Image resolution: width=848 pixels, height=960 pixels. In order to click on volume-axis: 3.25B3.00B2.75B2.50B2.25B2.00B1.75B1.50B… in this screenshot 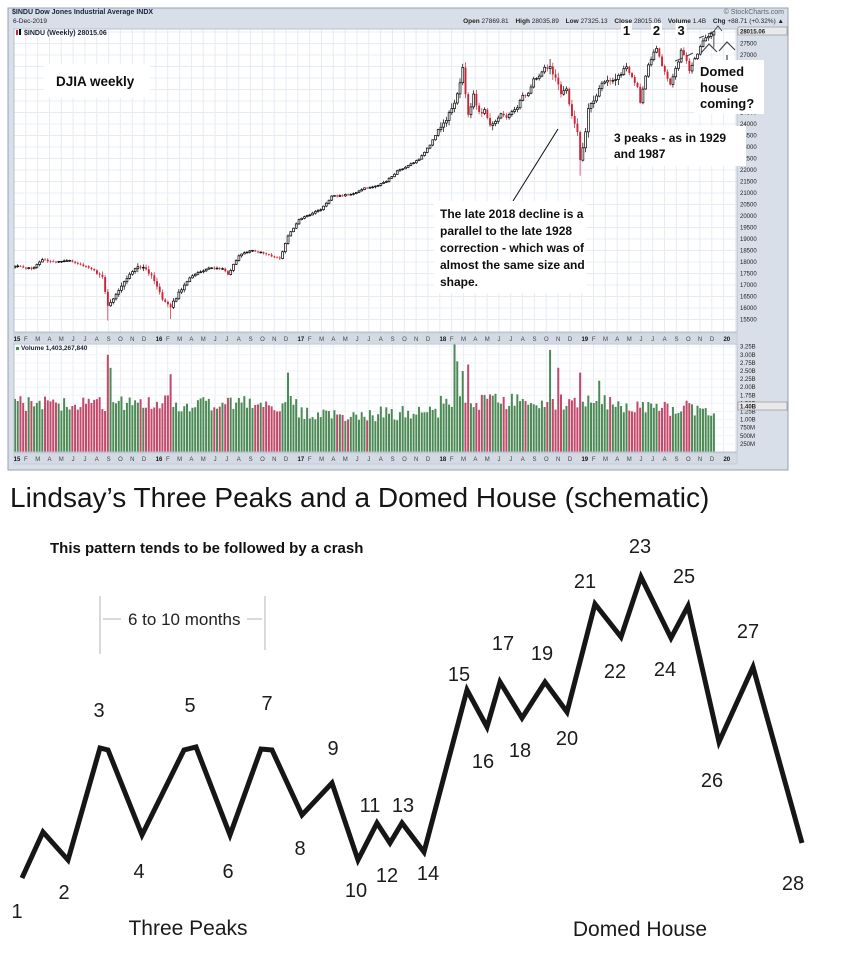, I will do `click(762, 396)`.